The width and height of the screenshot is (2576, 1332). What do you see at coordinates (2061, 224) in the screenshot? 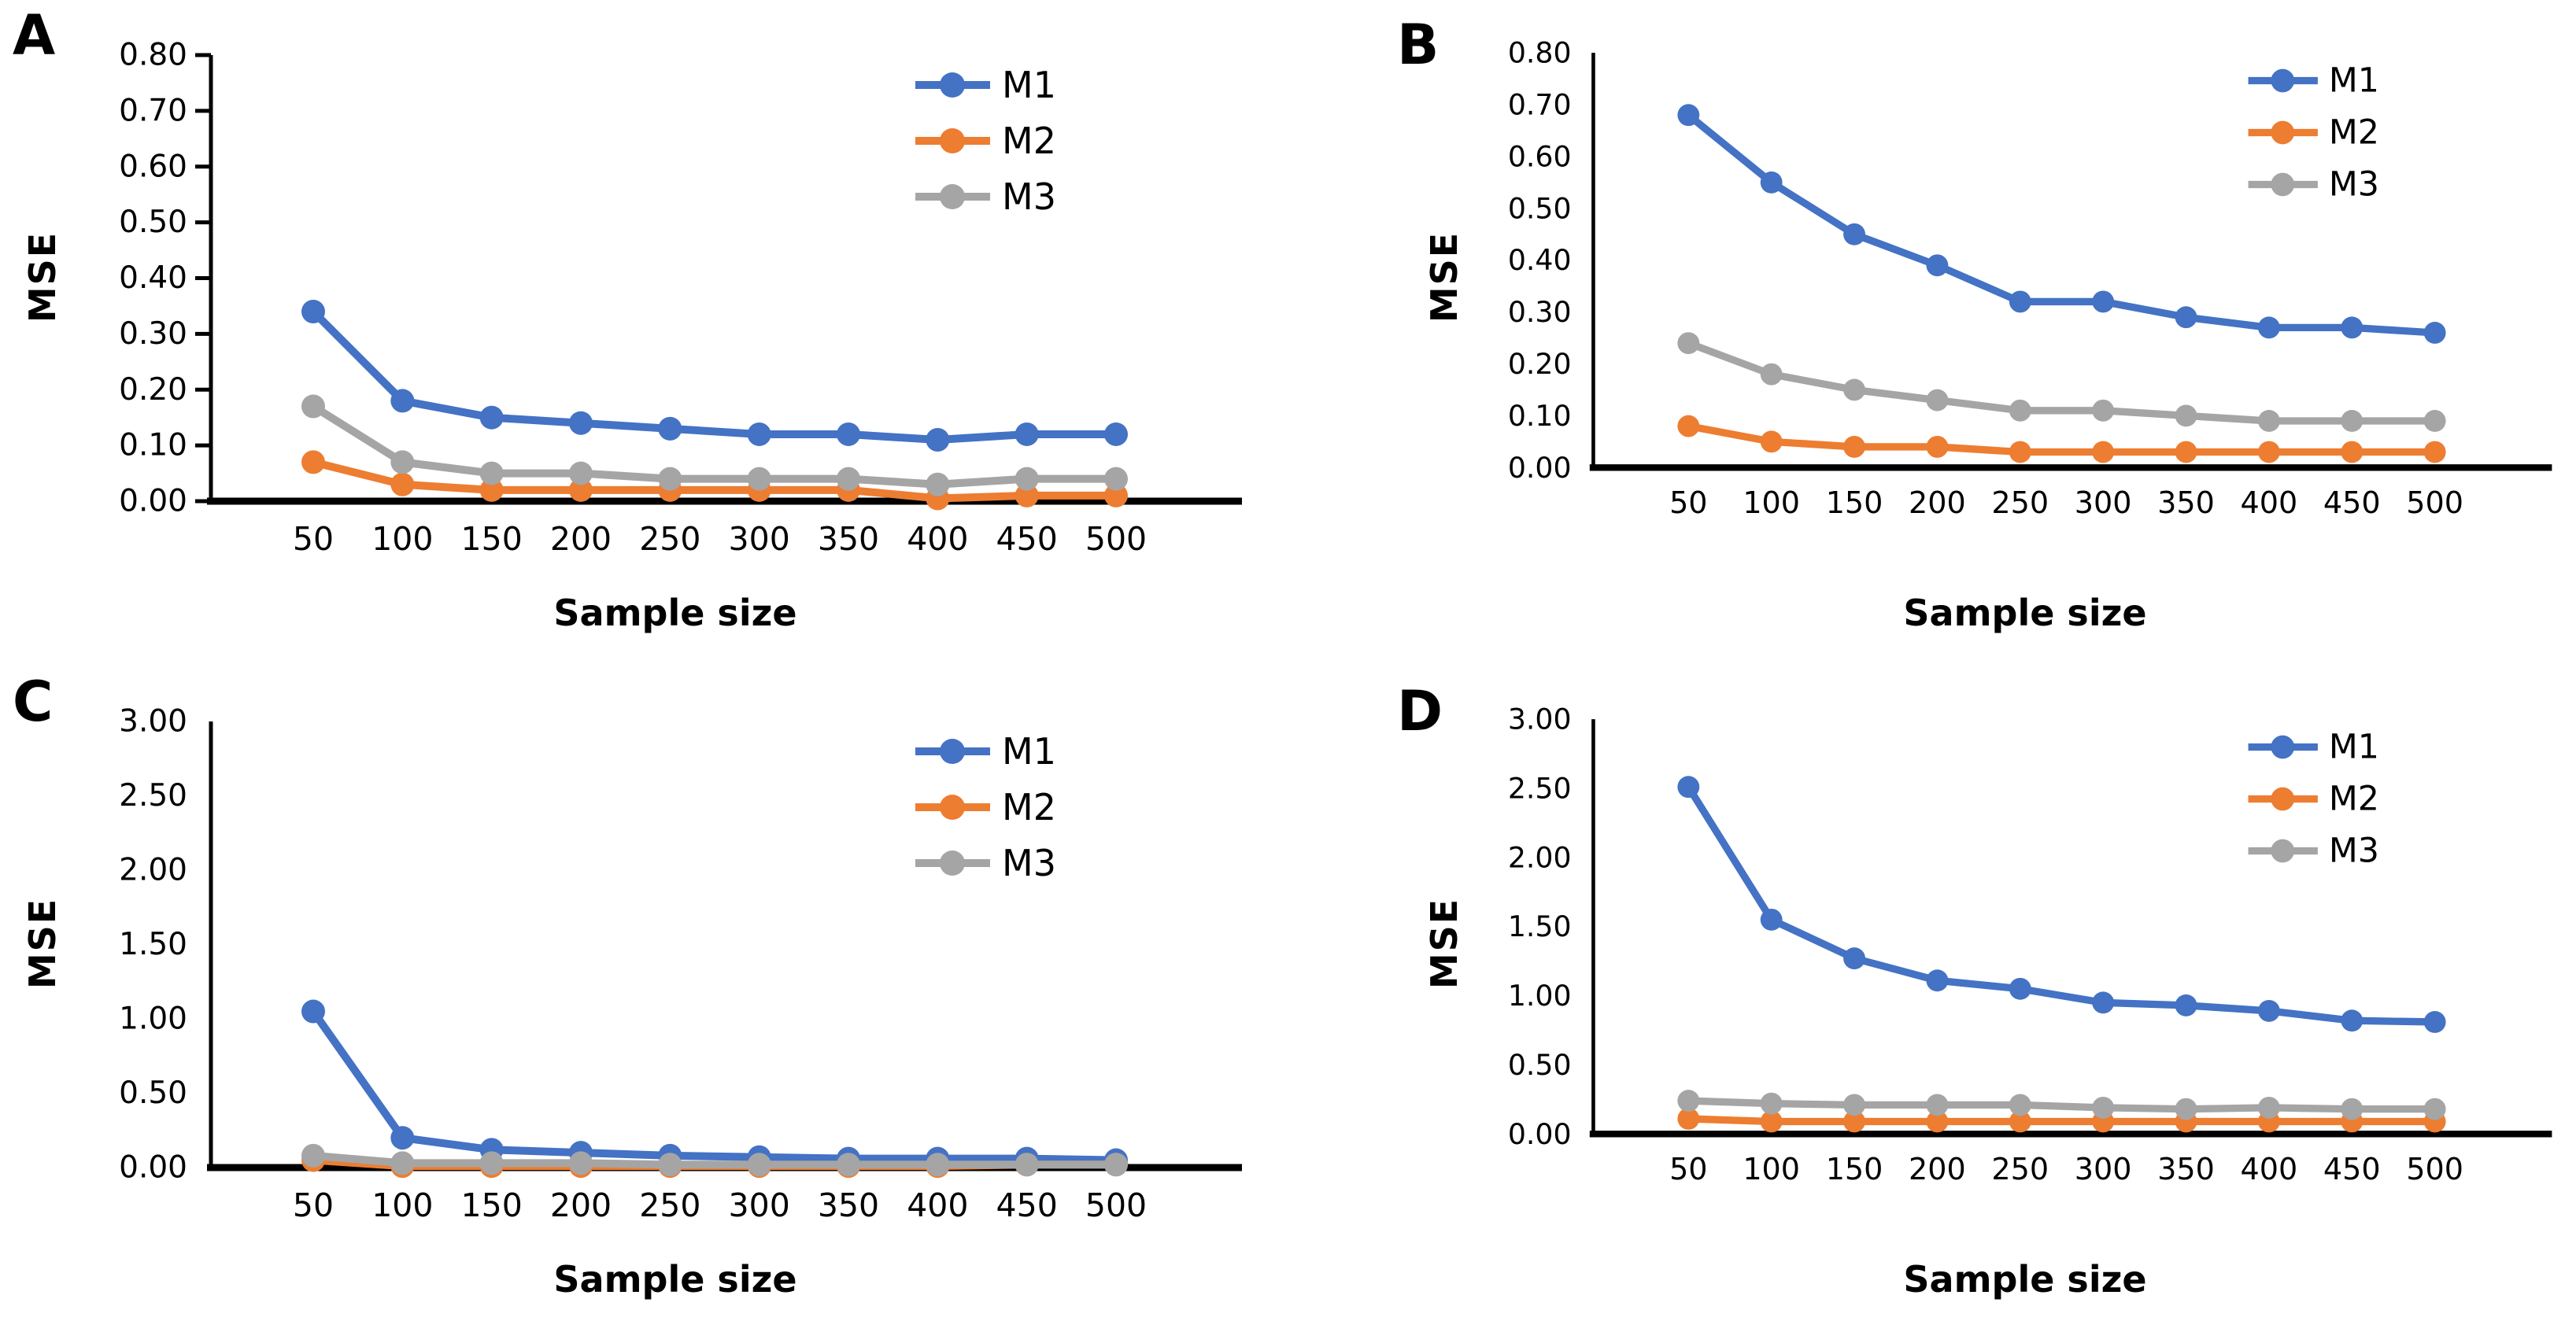
I see `series-M1` at bounding box center [2061, 224].